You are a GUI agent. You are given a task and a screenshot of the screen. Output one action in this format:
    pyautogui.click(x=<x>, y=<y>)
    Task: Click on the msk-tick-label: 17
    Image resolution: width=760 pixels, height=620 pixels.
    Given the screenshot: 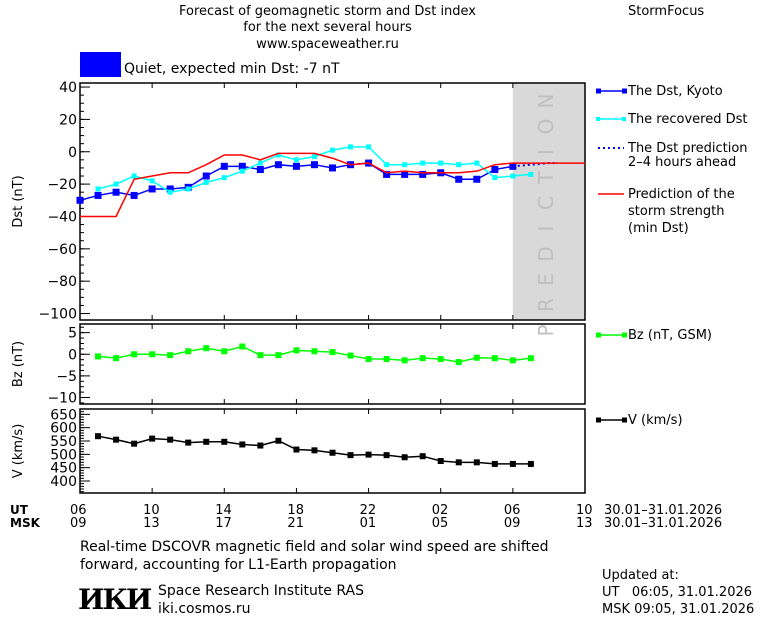 What is the action you would take?
    pyautogui.click(x=223, y=523)
    